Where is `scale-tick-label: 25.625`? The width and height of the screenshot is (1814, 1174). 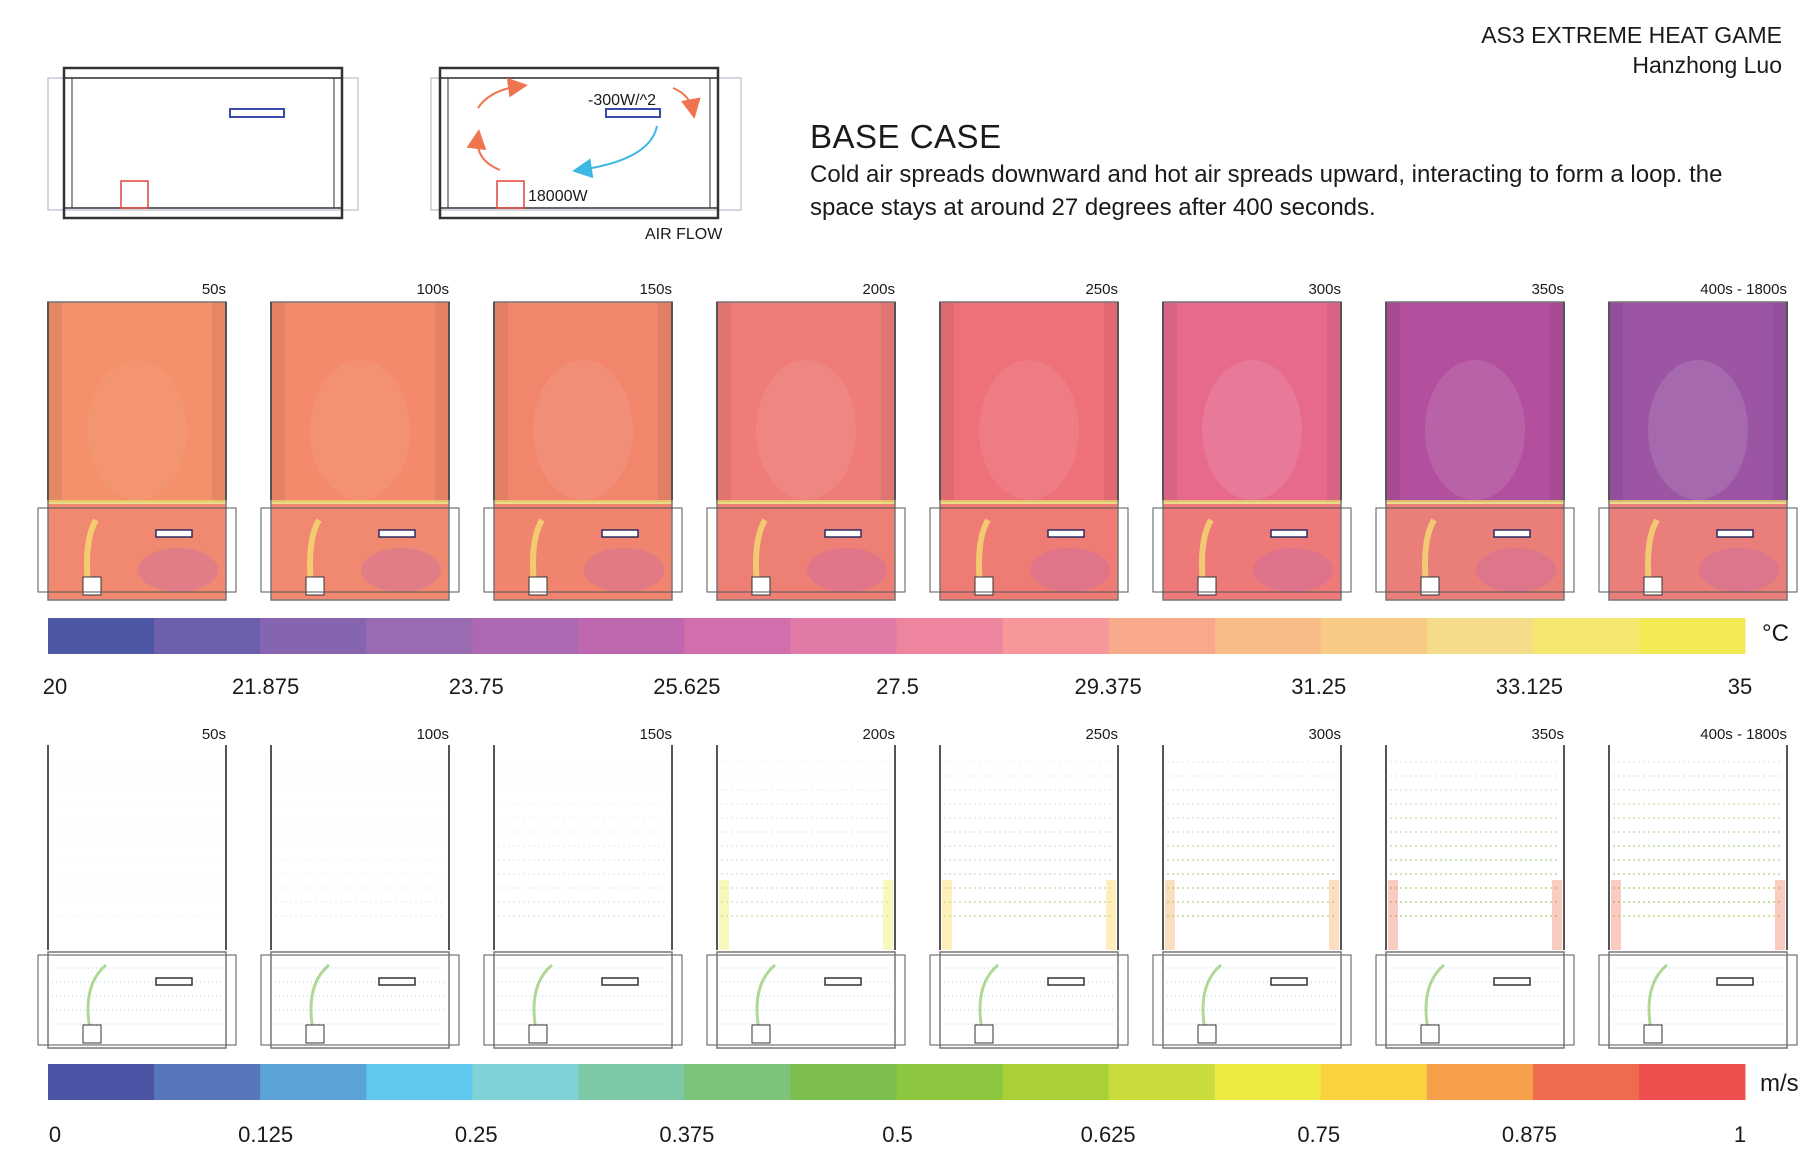 scale-tick-label: 25.625 is located at coordinates (687, 686).